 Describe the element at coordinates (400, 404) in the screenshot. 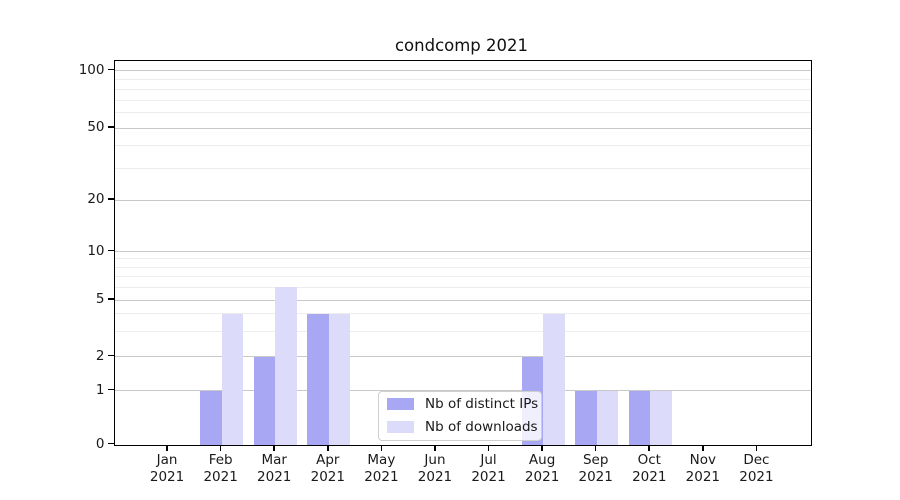

I see `legend-swatch-distinct-ips-icon` at that location.